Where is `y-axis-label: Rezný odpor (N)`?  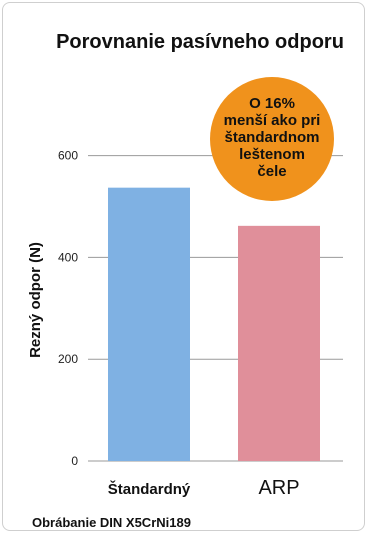
y-axis-label: Rezný odpor (N) is located at coordinates (35, 300).